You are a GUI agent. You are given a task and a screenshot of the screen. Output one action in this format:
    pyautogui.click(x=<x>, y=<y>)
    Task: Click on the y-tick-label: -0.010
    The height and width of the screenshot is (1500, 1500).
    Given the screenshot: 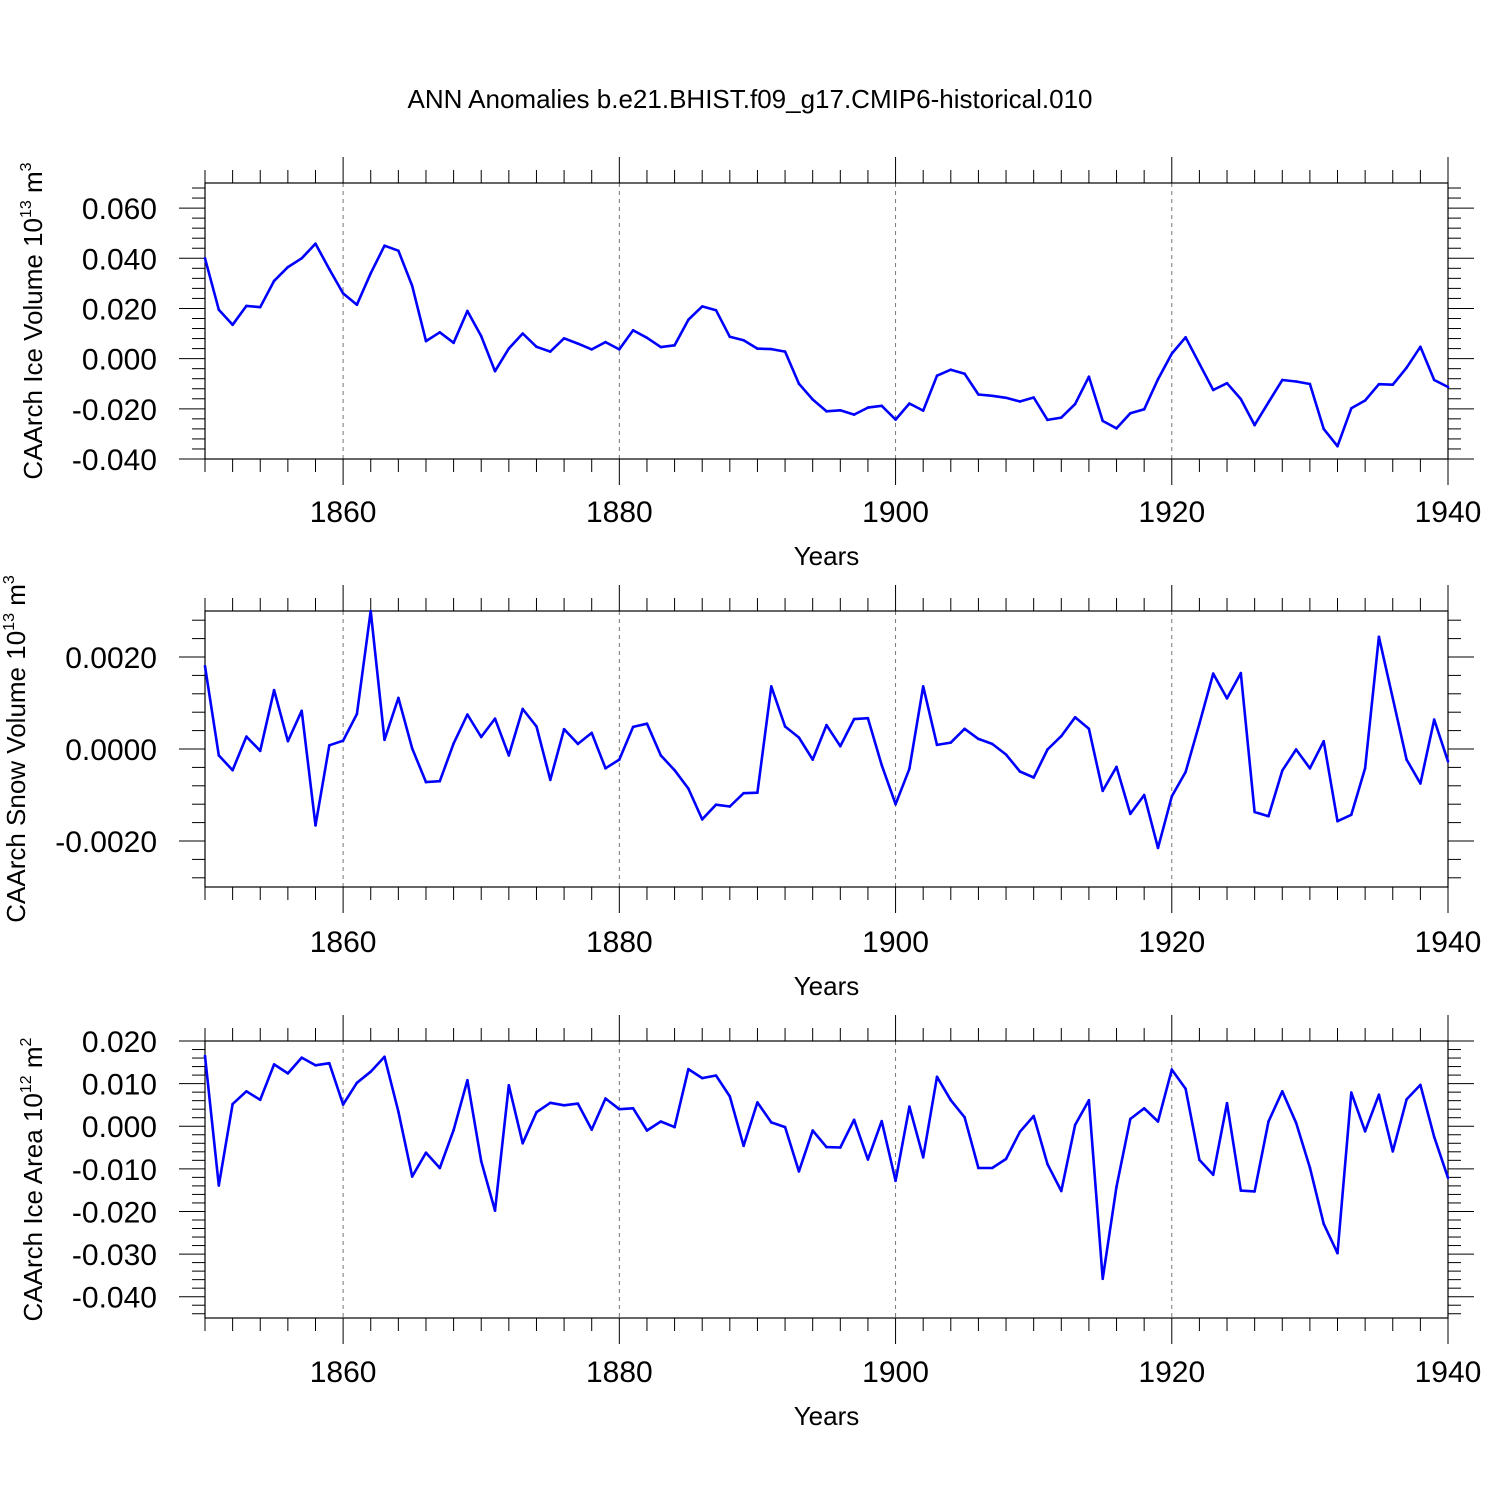 What is the action you would take?
    pyautogui.click(x=114, y=1170)
    